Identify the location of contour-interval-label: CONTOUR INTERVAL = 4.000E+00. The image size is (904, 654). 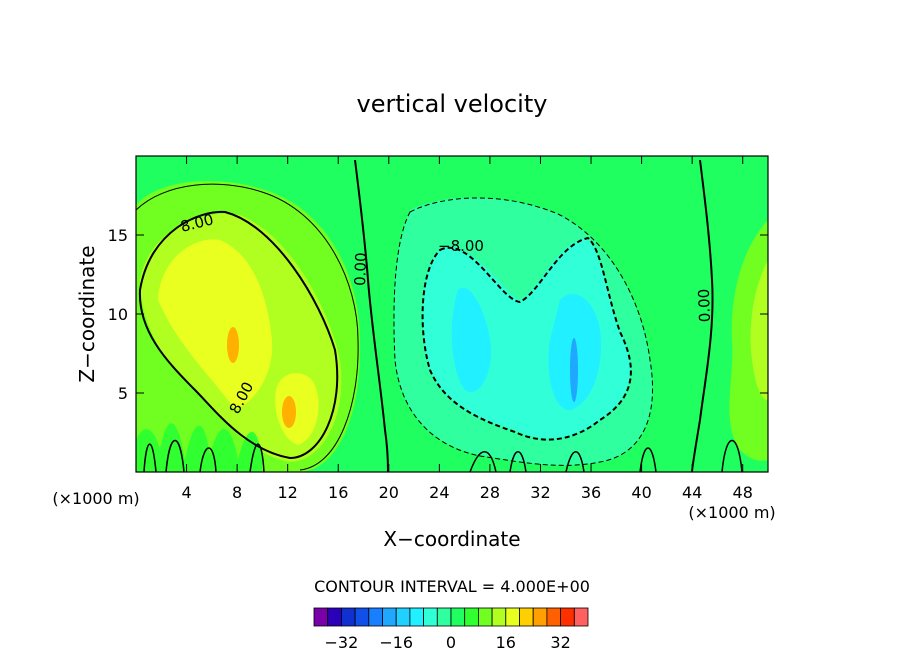
(452, 586).